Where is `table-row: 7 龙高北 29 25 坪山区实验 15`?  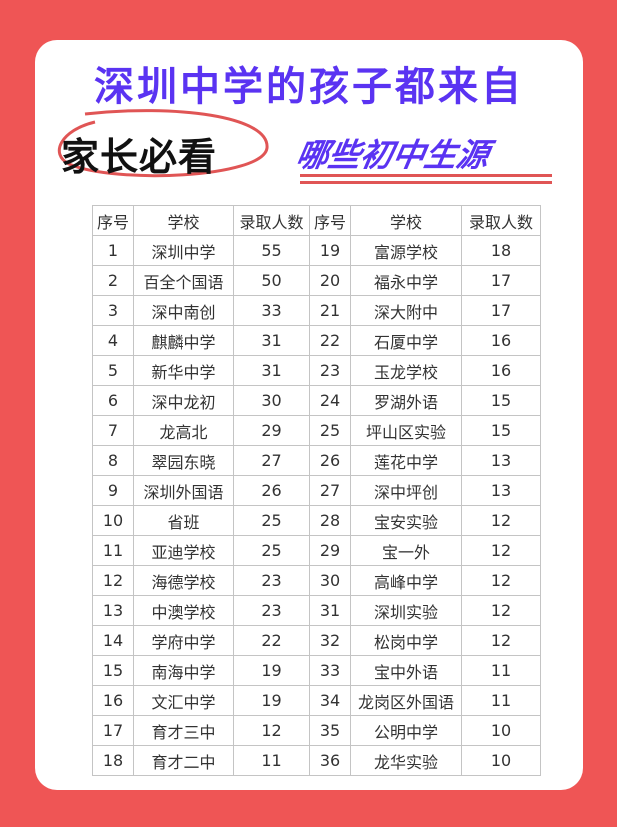
table-row: 7 龙高北 29 25 坪山区实验 15 is located at coordinates (316, 430).